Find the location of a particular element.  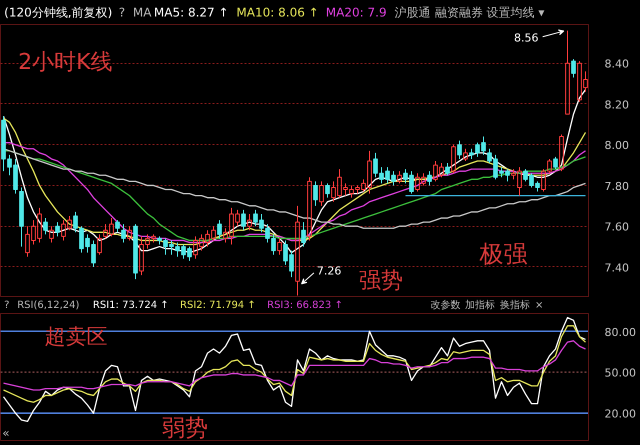

text: 设置均线 ▾ is located at coordinates (515, 13).